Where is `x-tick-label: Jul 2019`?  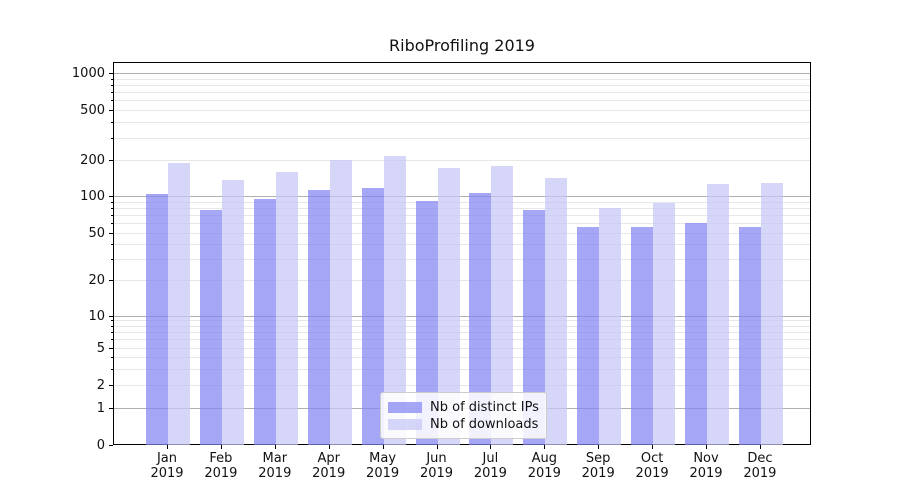
x-tick-label: Jul 2019 is located at coordinates (490, 466).